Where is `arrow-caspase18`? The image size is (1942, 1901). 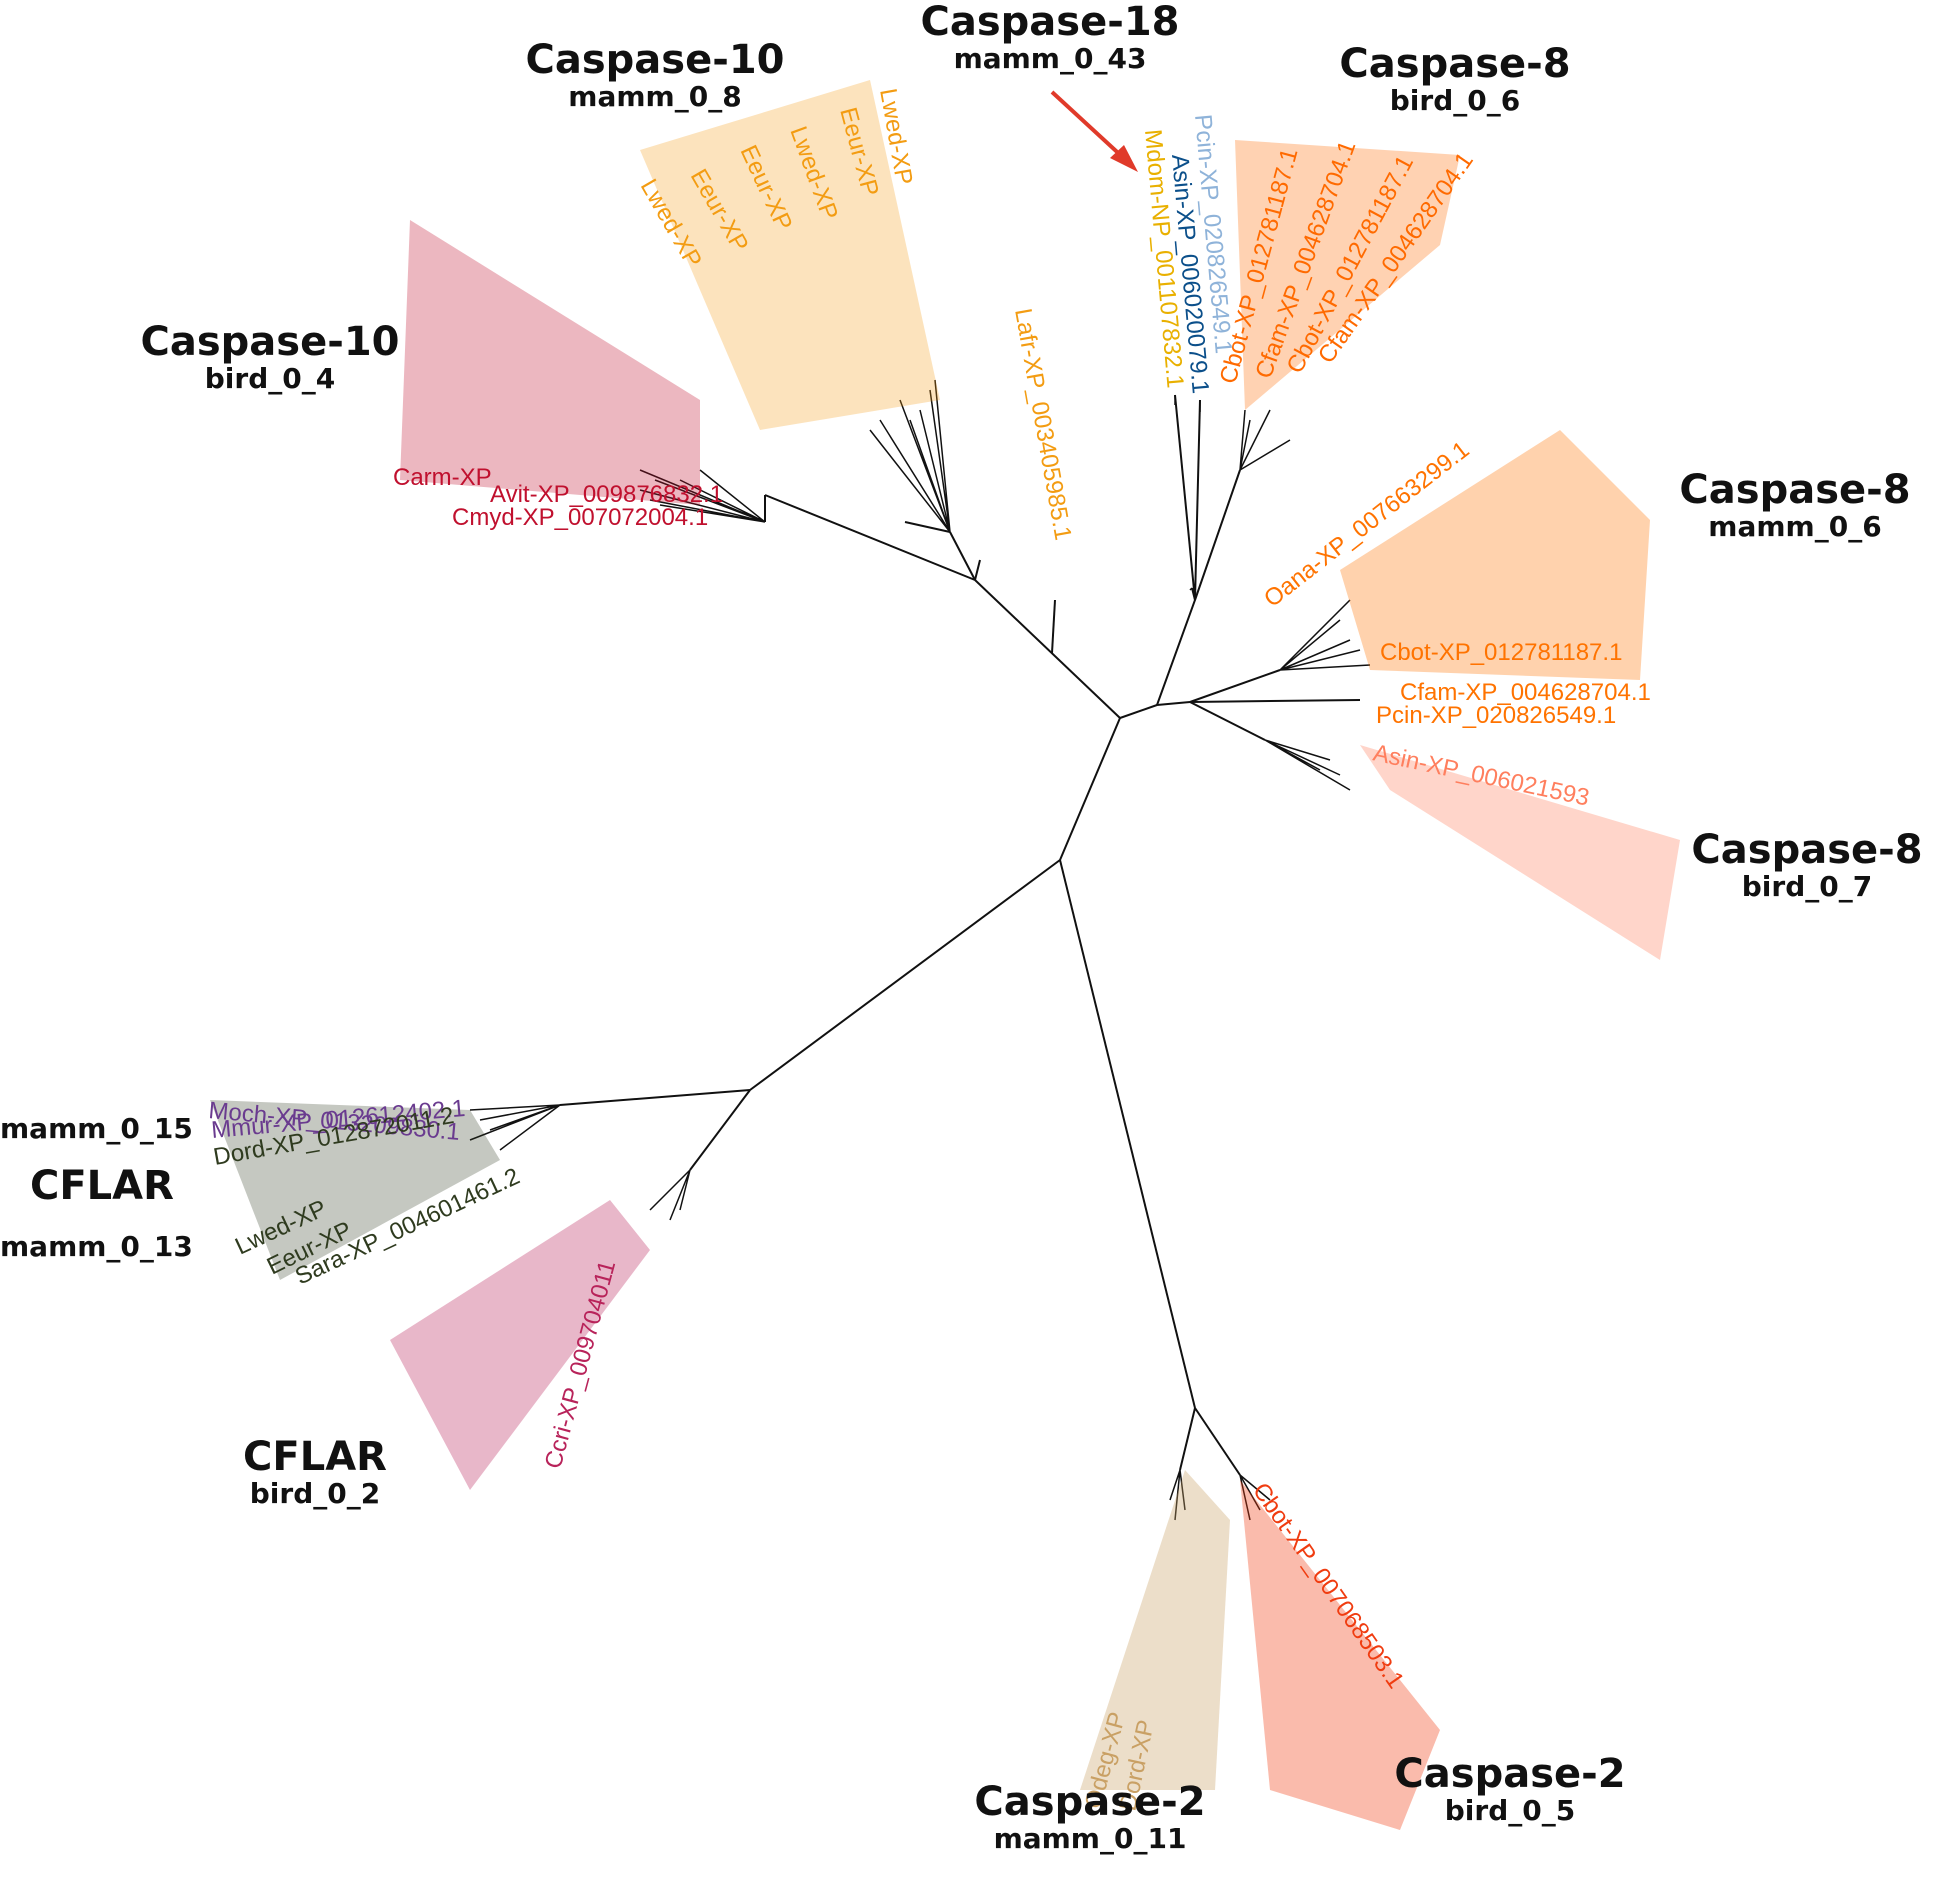 arrow-caspase18 is located at coordinates (1094, 131).